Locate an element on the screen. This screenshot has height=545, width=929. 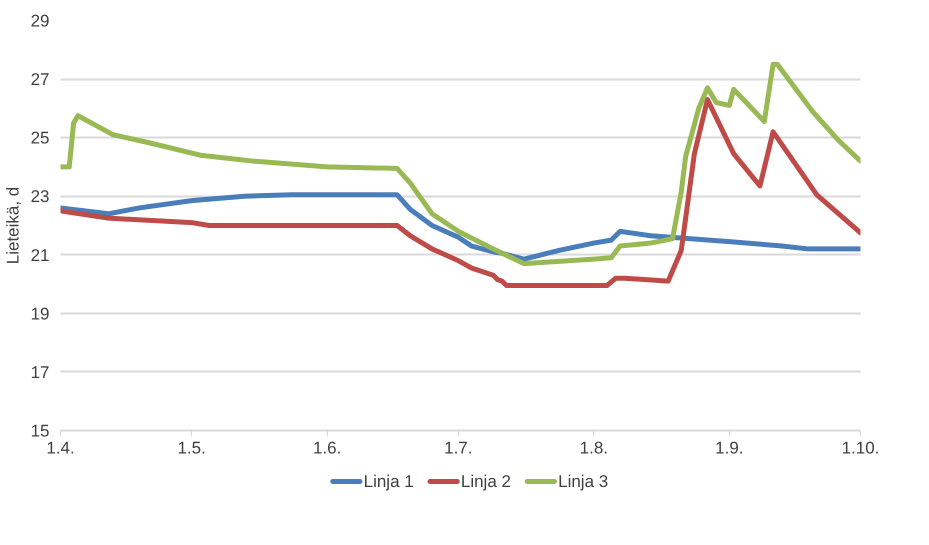
legend-label: Linja 2 is located at coordinates (485, 481).